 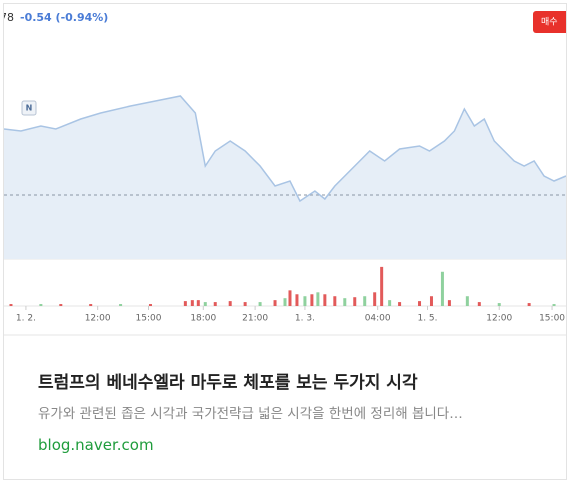 I want to click on news-badge, so click(x=29, y=108).